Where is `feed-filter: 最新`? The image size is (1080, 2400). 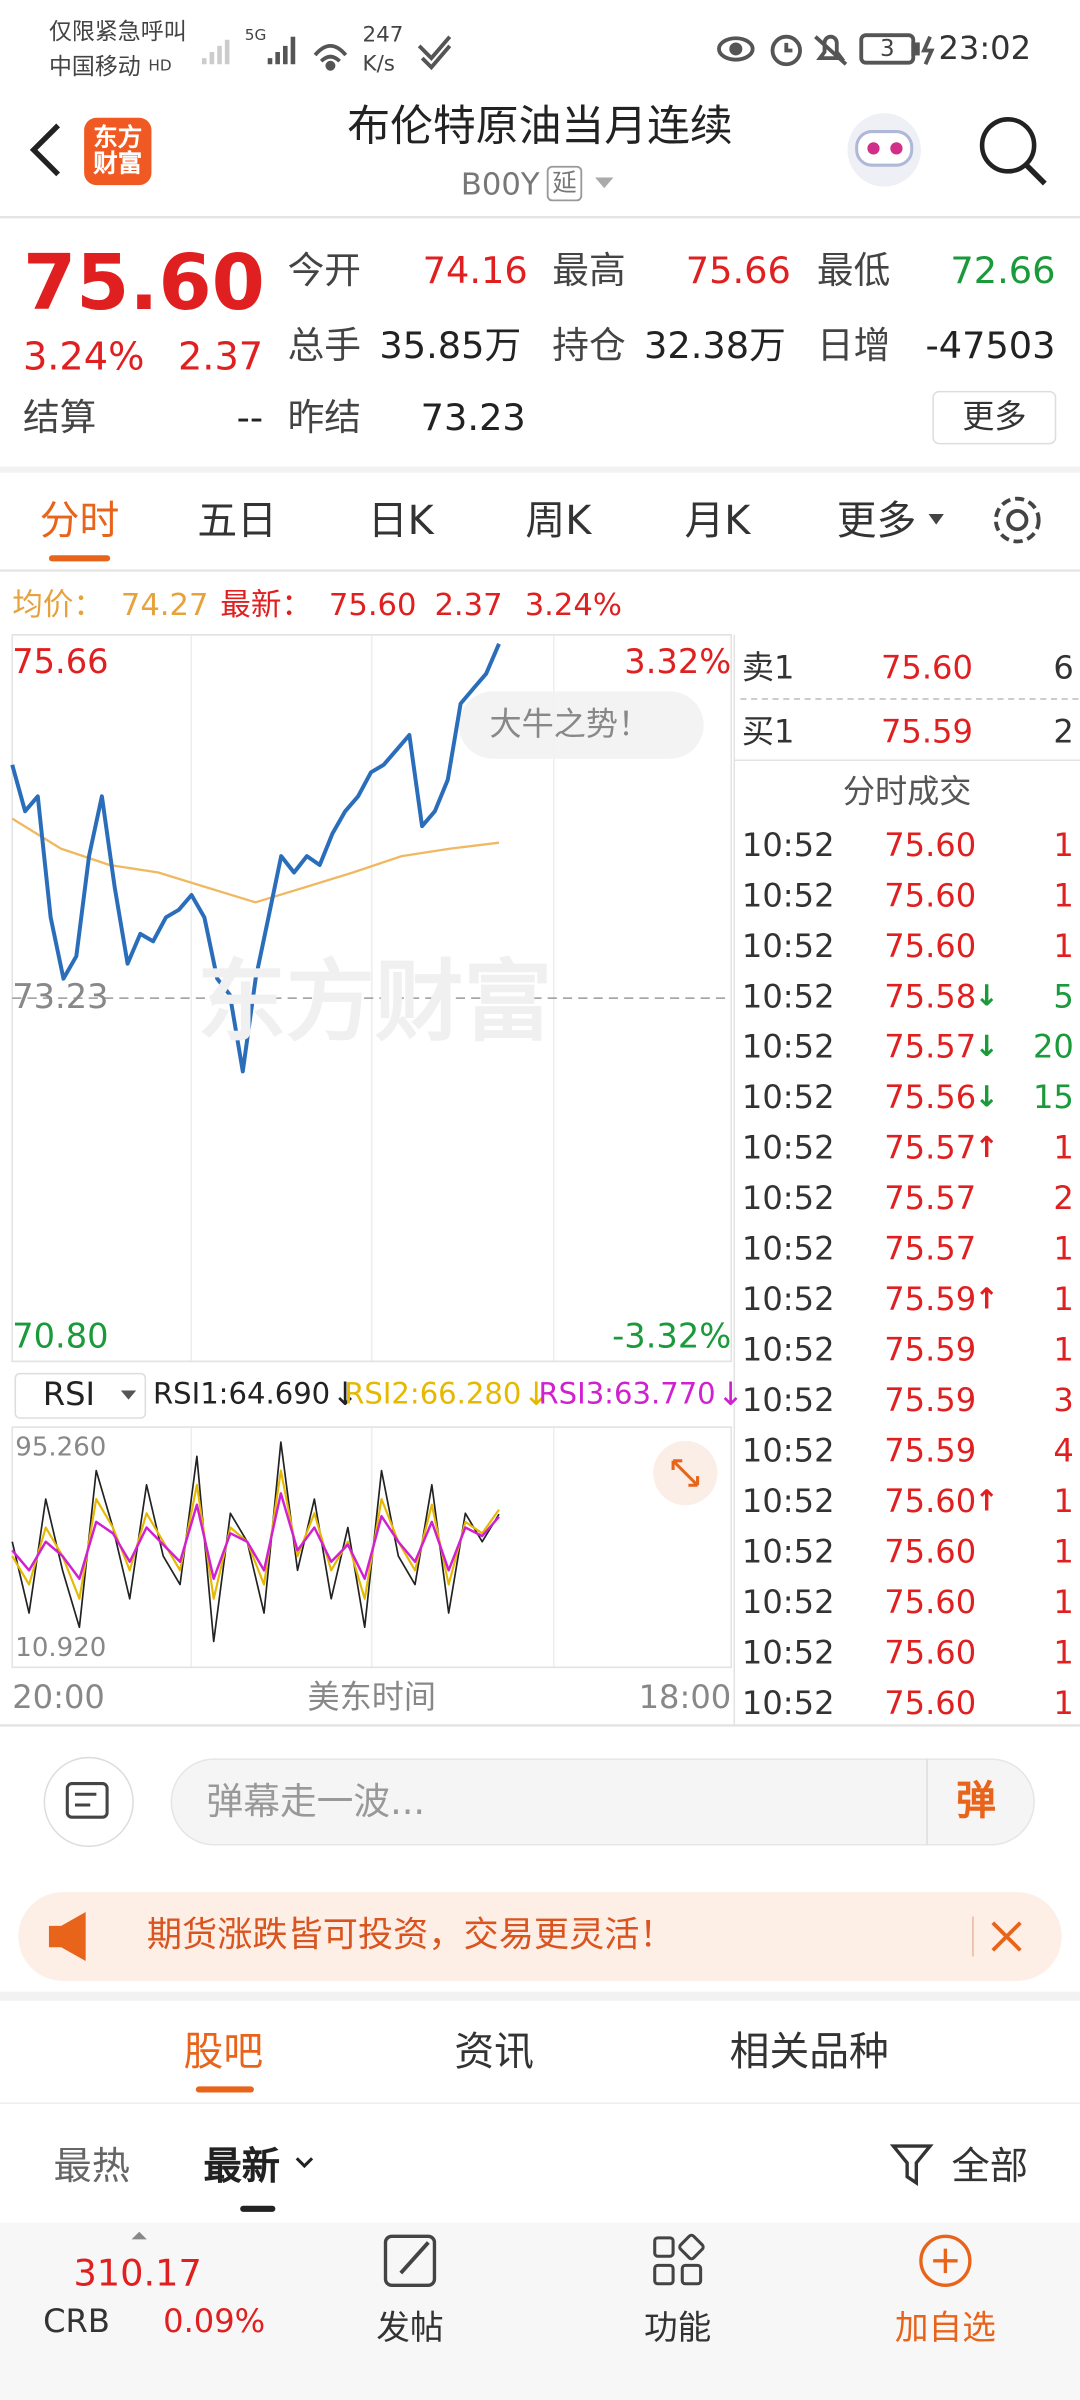 feed-filter: 最新 is located at coordinates (241, 2166).